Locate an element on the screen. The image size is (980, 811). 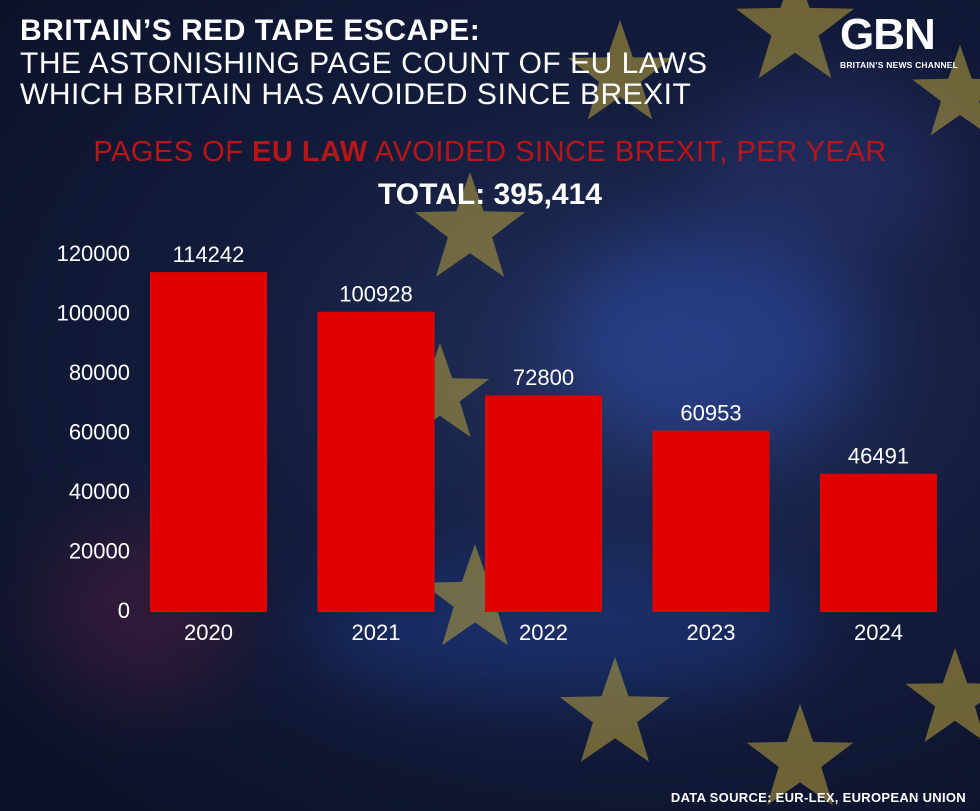
data-label: 46491 is located at coordinates (878, 456).